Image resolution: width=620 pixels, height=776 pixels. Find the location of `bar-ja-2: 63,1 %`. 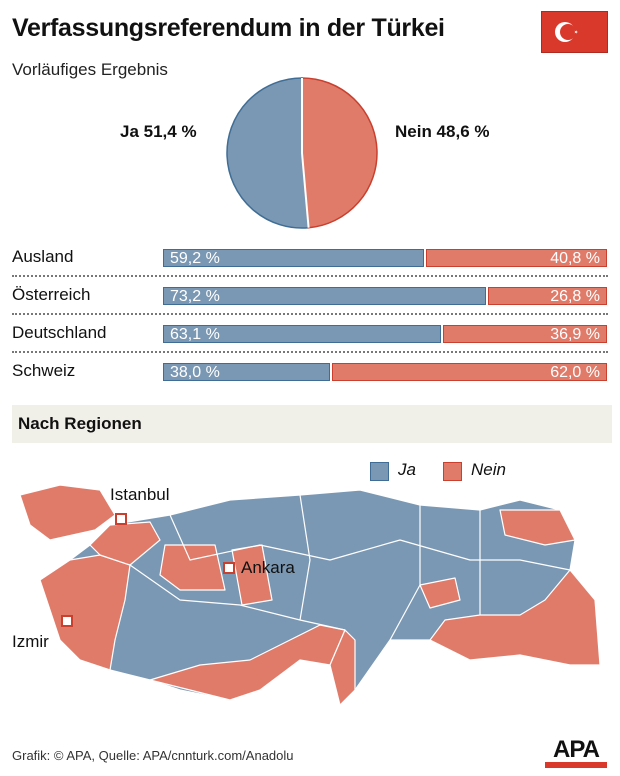

bar-ja-2: 63,1 % is located at coordinates (302, 334).